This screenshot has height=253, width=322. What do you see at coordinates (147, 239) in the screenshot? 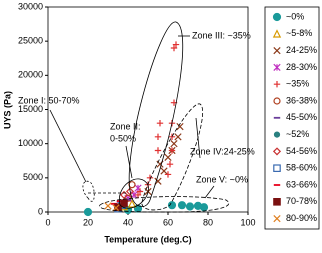
I see `x-axis-label: Temperature (deg.C)` at bounding box center [147, 239].